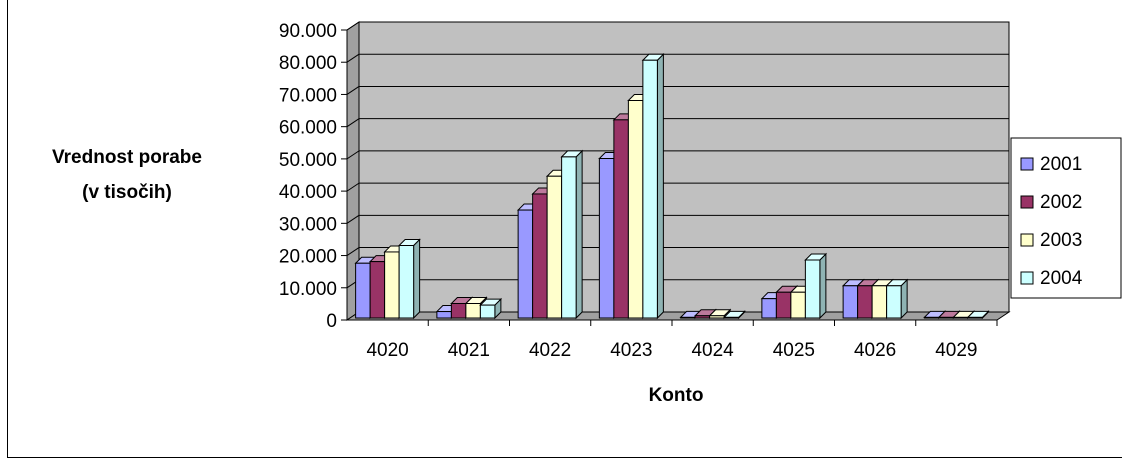 The width and height of the screenshot is (1122, 458). What do you see at coordinates (308, 160) in the screenshot?
I see `y-tick-label: 50.000` at bounding box center [308, 160].